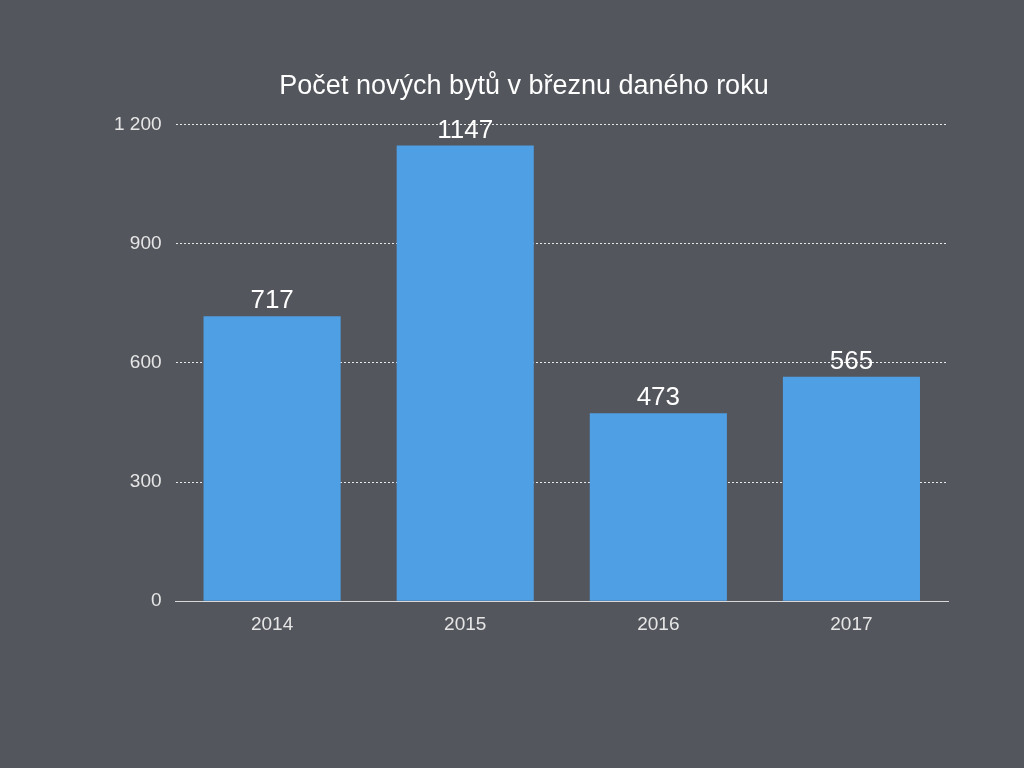 The image size is (1024, 768). I want to click on data-label: 565, so click(851, 359).